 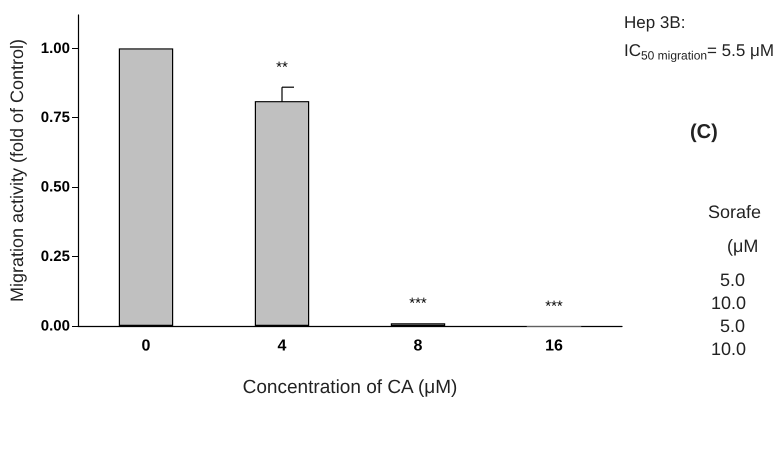 I want to click on y-axis-title: Migration activity (fold of Control), so click(x=17, y=170).